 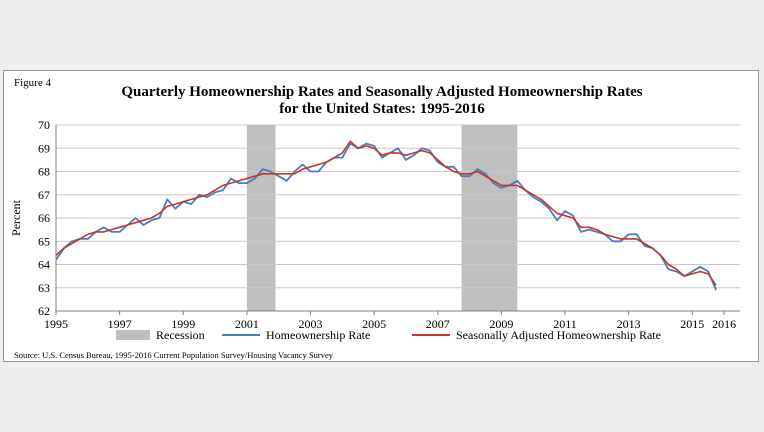 I want to click on legend-label: Recession, so click(x=180, y=335).